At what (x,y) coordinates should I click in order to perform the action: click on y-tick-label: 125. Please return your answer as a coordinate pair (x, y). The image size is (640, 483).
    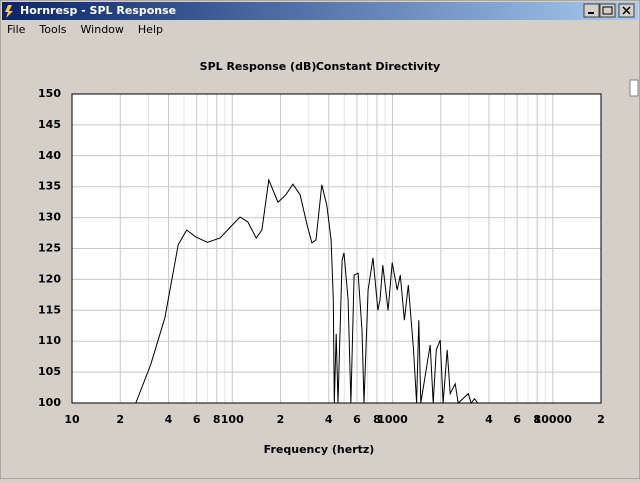
    Looking at the image, I should click on (49, 248).